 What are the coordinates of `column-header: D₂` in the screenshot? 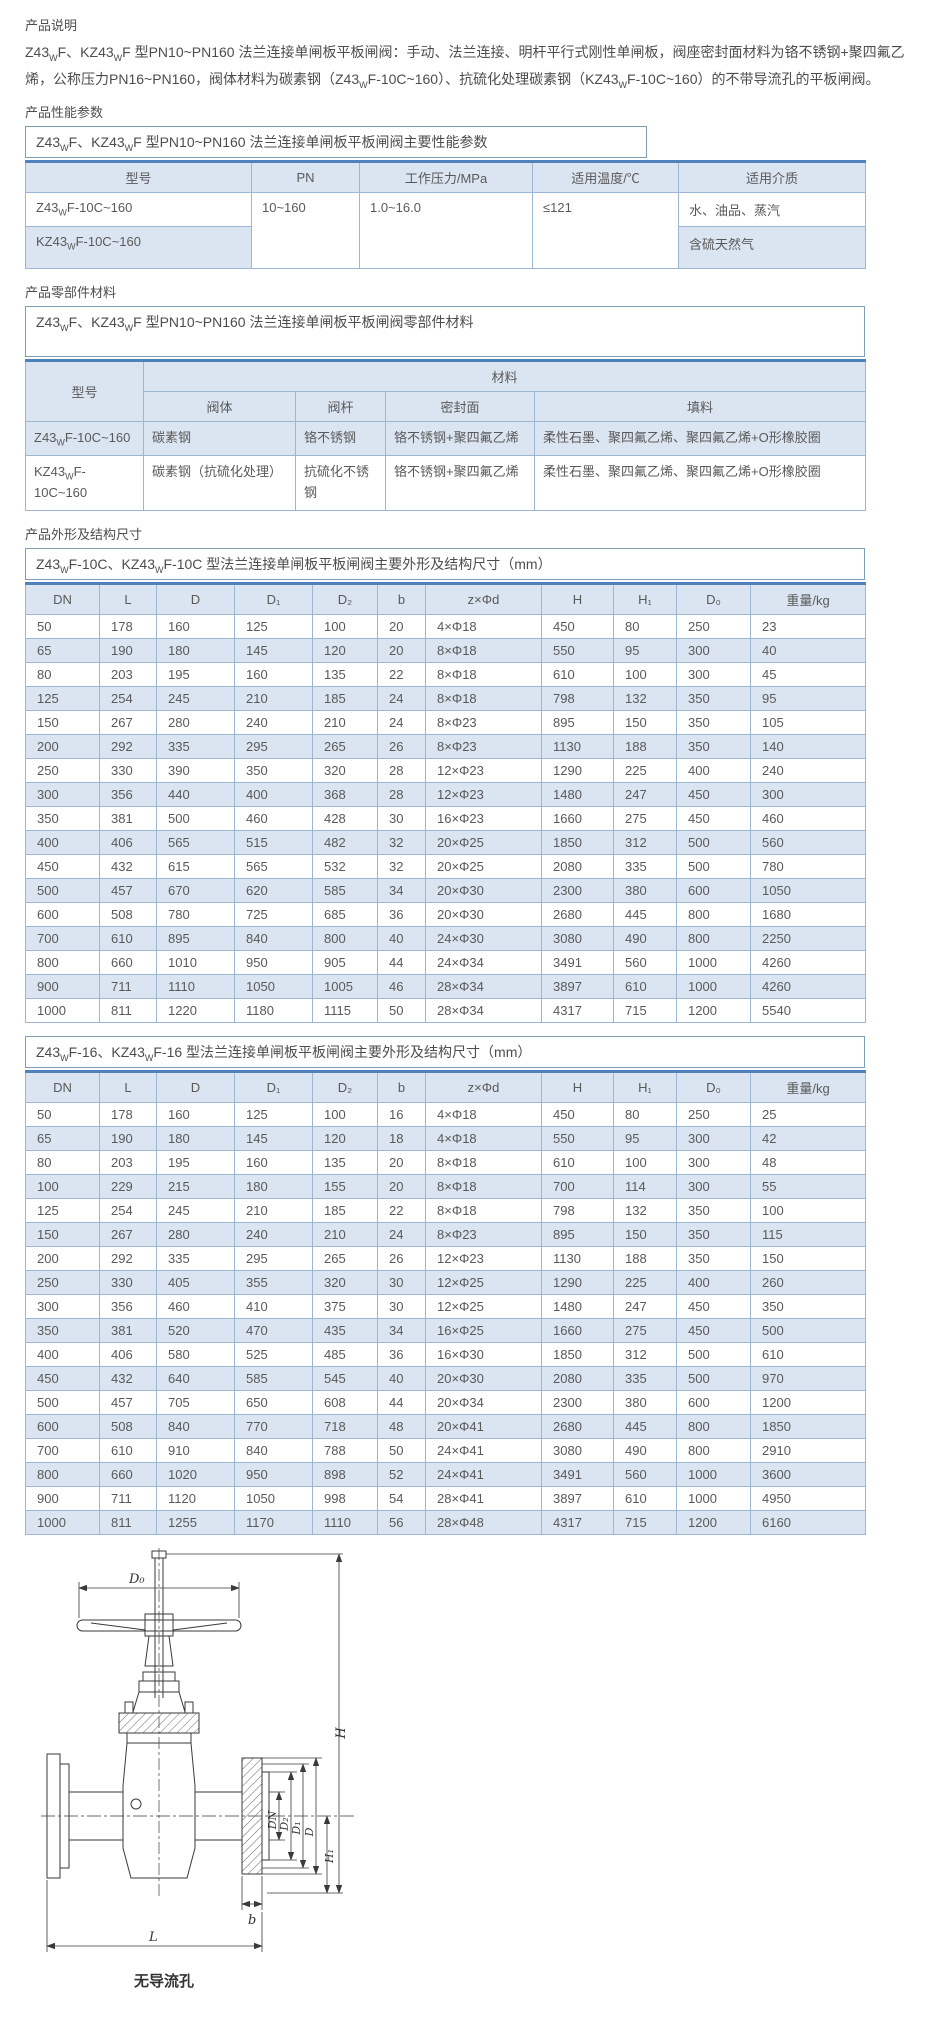 It's located at (345, 1087).